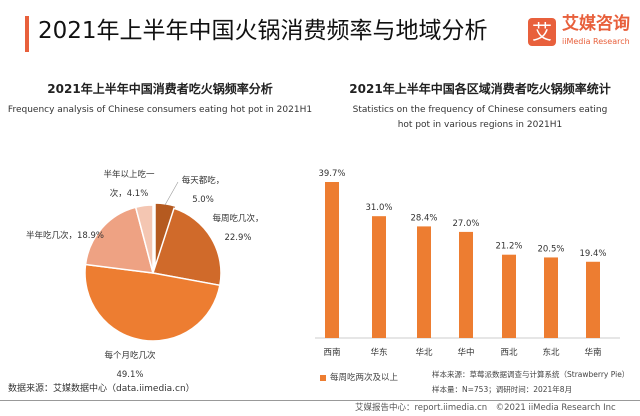  I want to click on pie-label-daily: 每天都吃， 5.0%, so click(203, 190).